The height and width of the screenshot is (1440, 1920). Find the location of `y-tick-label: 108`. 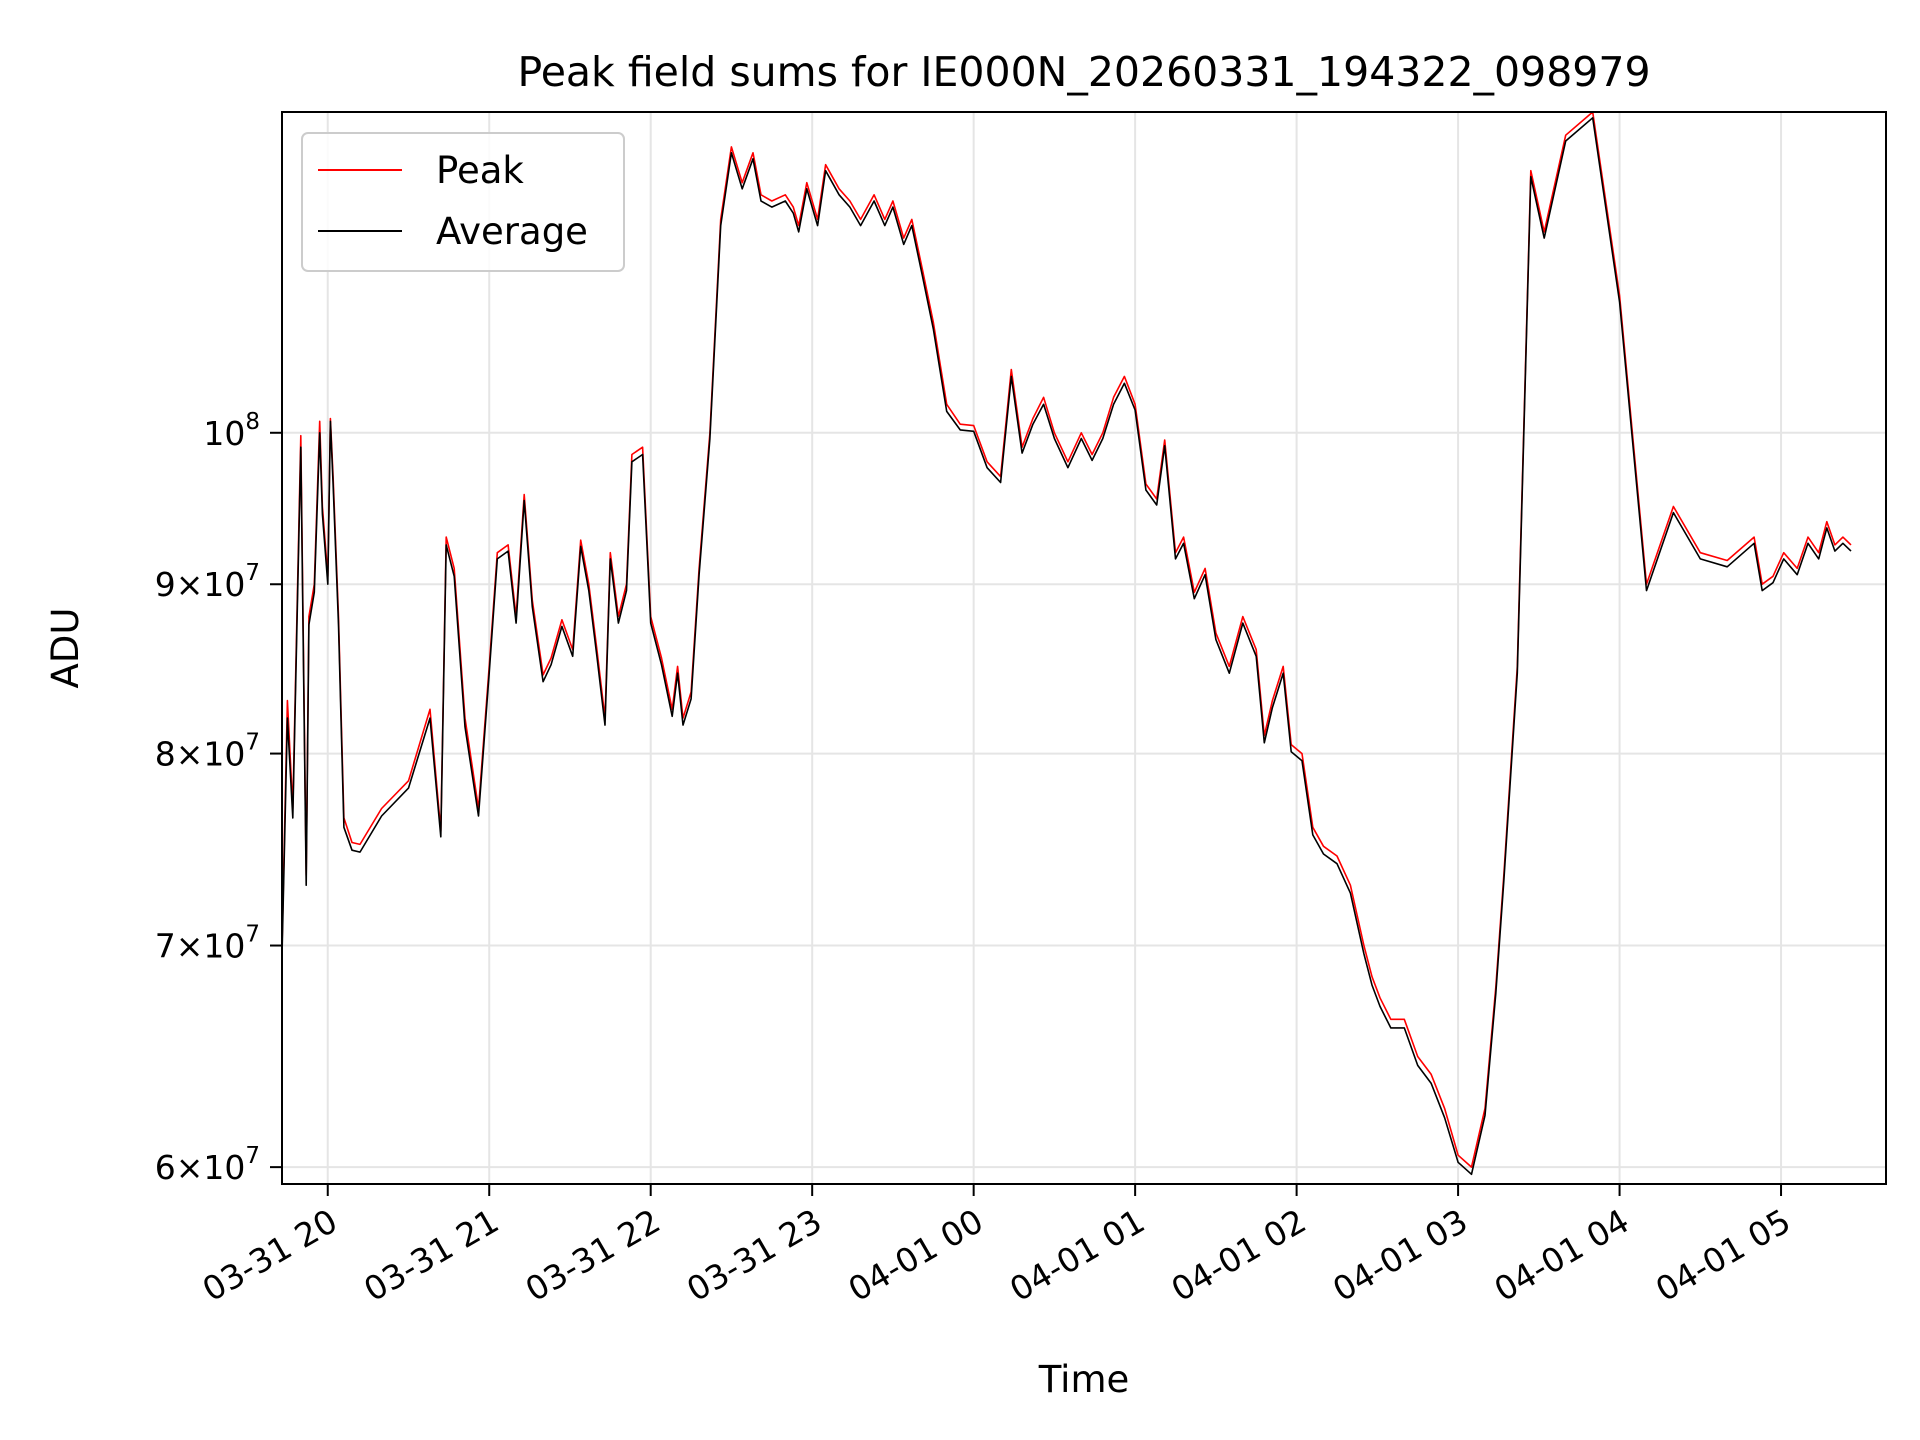

y-tick-label: 108 is located at coordinates (231, 431).